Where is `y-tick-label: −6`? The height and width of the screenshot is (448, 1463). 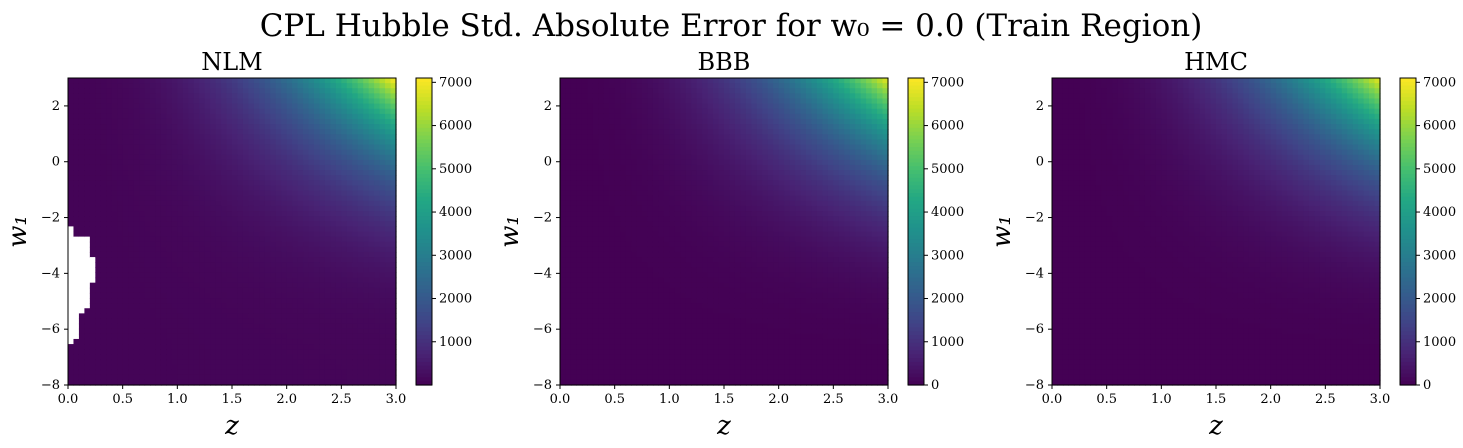 y-tick-label: −6 is located at coordinates (50, 329).